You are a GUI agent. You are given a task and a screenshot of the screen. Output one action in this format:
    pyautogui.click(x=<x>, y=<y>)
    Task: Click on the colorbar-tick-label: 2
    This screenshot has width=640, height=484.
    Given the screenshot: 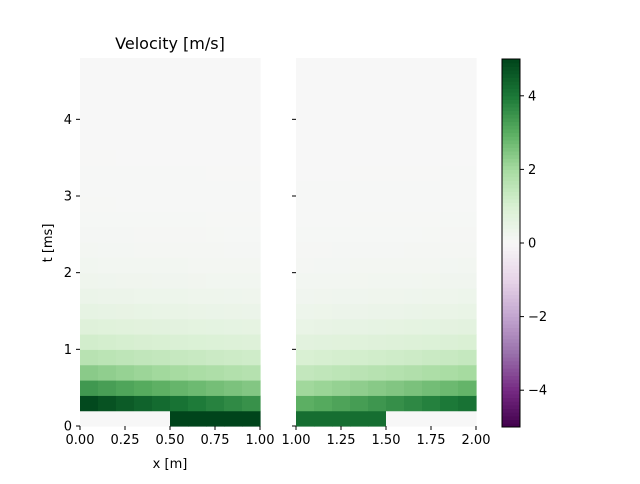 What is the action you would take?
    pyautogui.click(x=532, y=170)
    